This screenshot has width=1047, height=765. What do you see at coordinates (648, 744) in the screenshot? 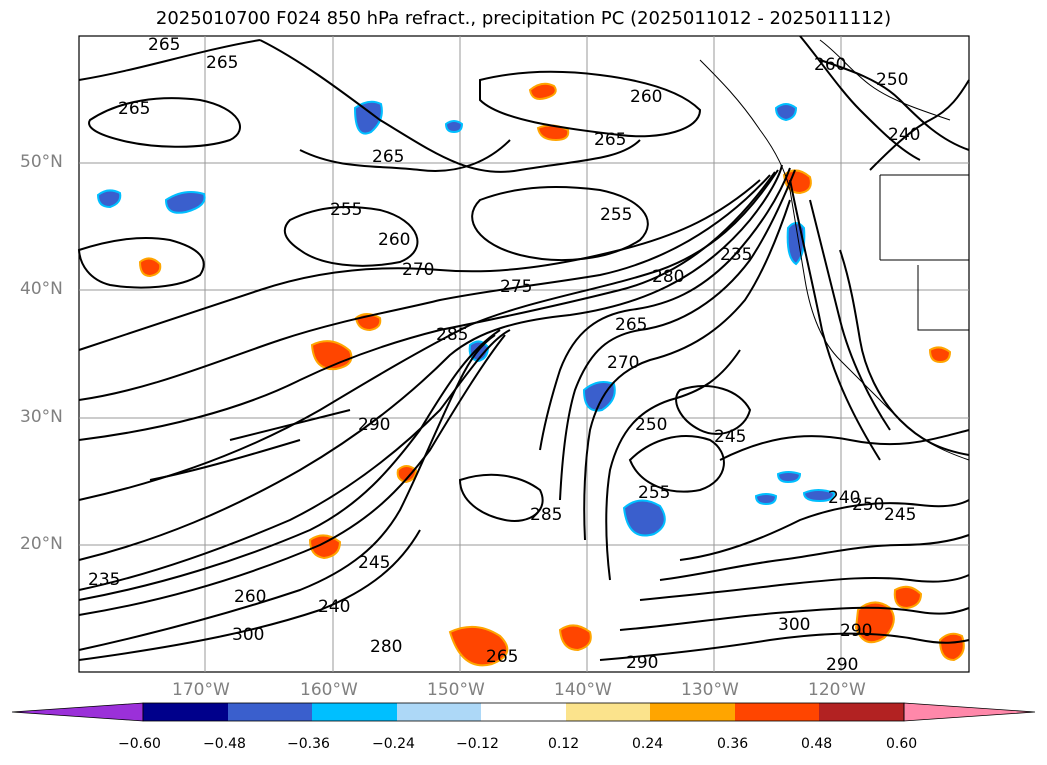
I see `colorbar-tick-label: 0.24` at bounding box center [648, 744].